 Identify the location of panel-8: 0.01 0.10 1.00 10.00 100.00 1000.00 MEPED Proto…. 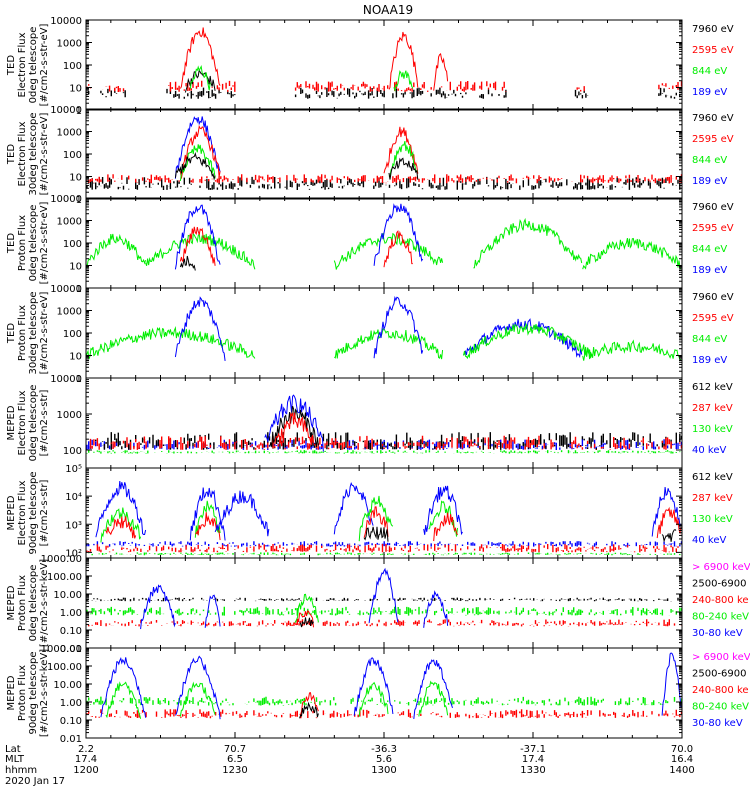
(378, 694).